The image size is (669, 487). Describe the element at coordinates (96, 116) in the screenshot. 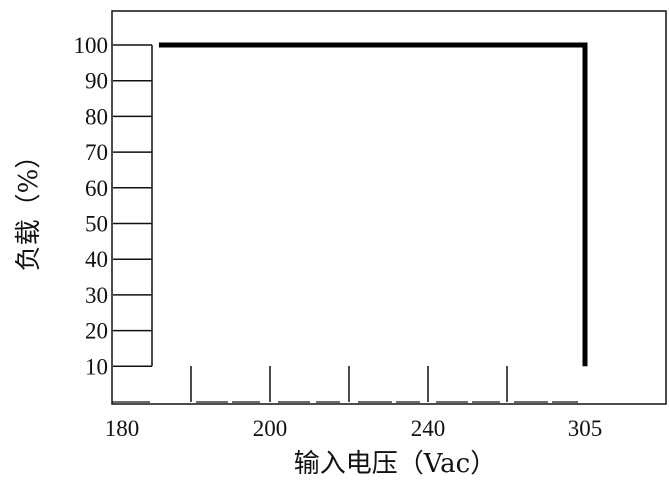

I see `y-tick-label: 80` at that location.